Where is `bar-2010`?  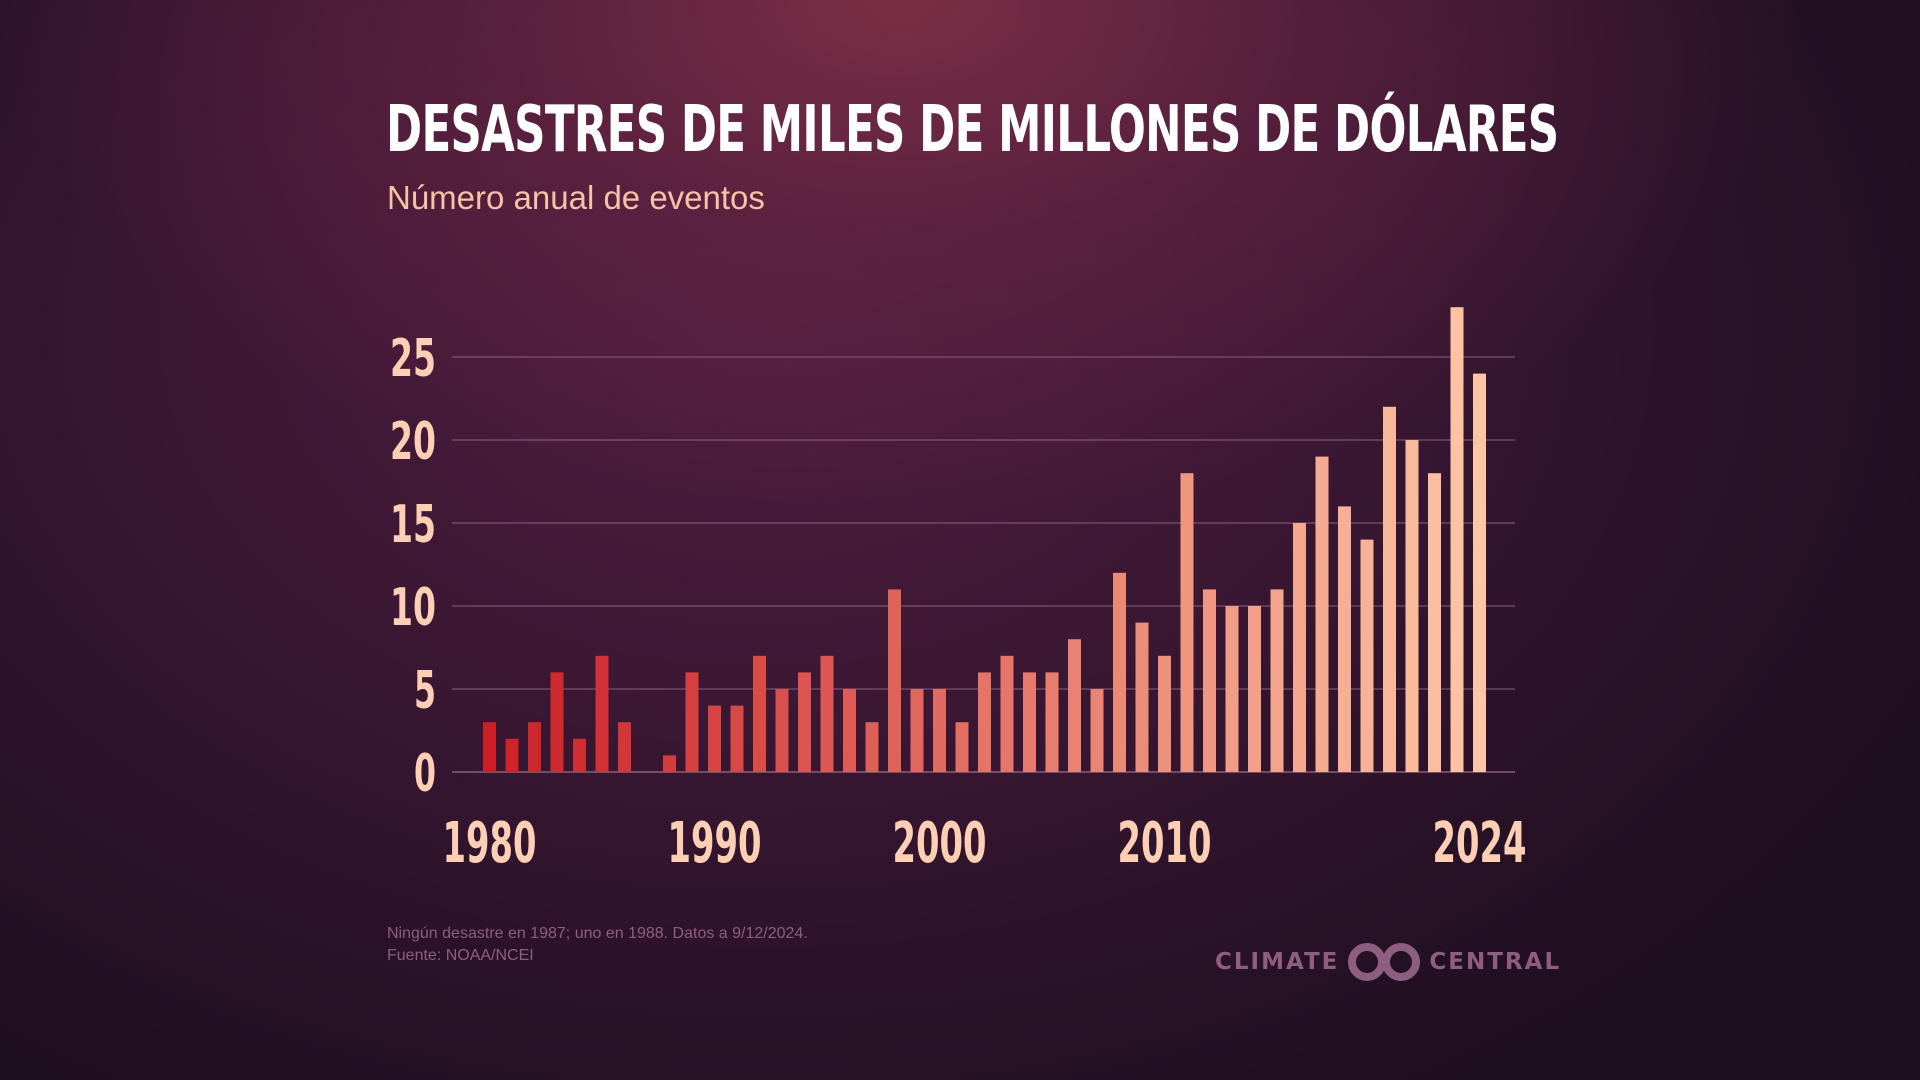
bar-2010 is located at coordinates (1164, 713).